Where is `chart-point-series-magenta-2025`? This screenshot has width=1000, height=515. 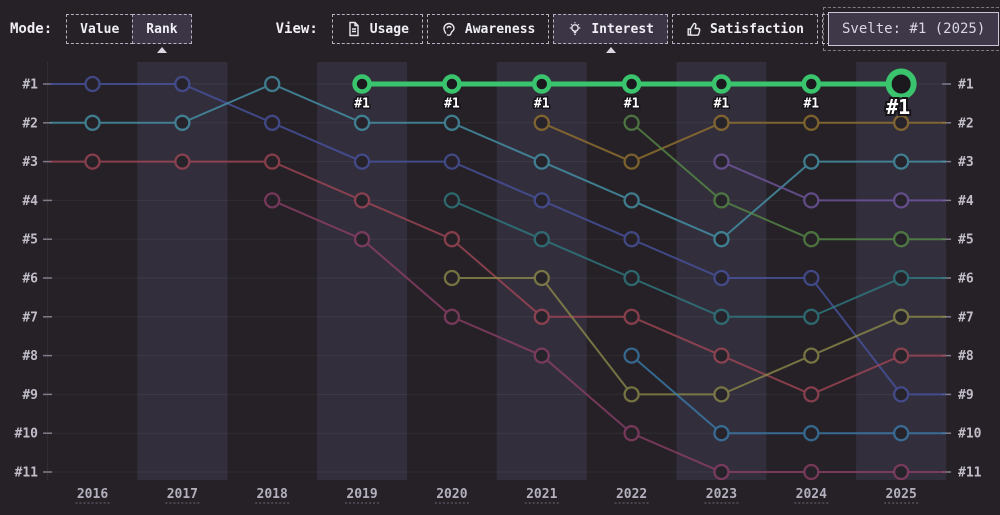
chart-point-series-magenta-2025 is located at coordinates (901, 472).